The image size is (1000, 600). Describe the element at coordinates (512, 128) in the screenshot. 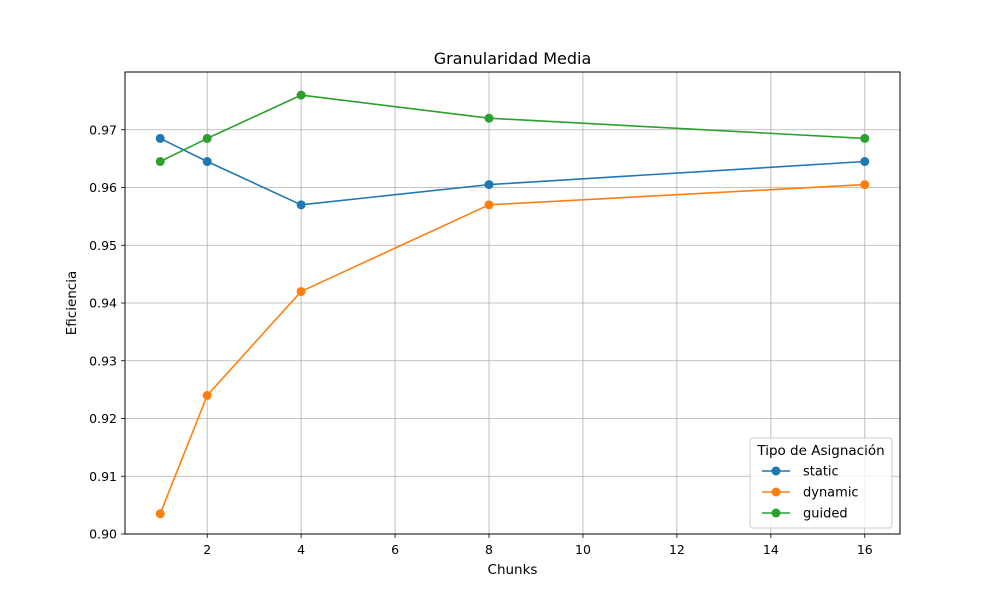

I see `series-guided` at that location.